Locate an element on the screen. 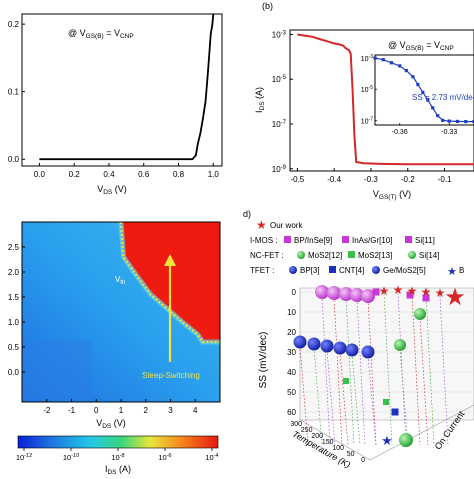  panel-b-inset-x-tick-label: -0.36 is located at coordinates (400, 132).